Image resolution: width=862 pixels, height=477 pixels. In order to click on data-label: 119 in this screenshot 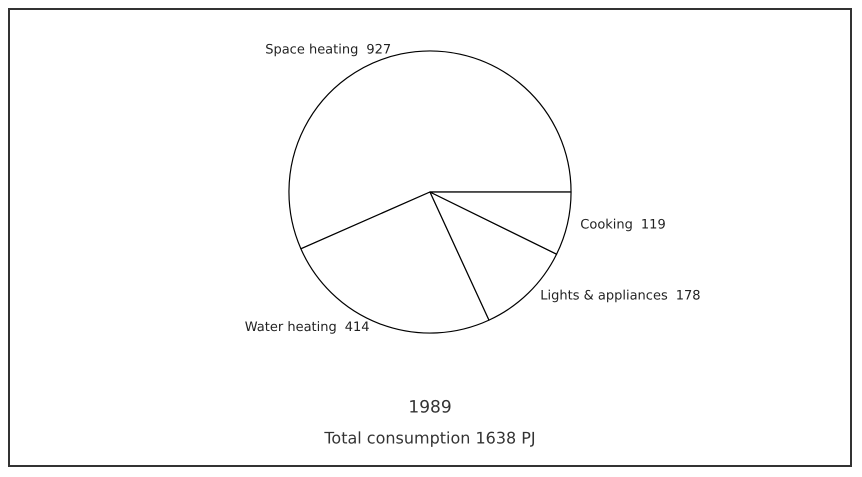, I will do `click(653, 224)`.